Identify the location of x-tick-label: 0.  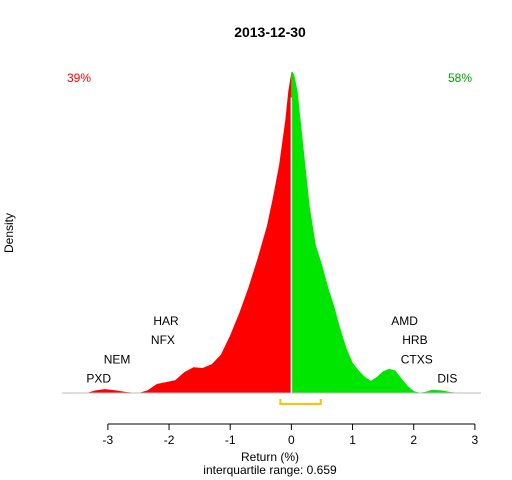
(291, 440).